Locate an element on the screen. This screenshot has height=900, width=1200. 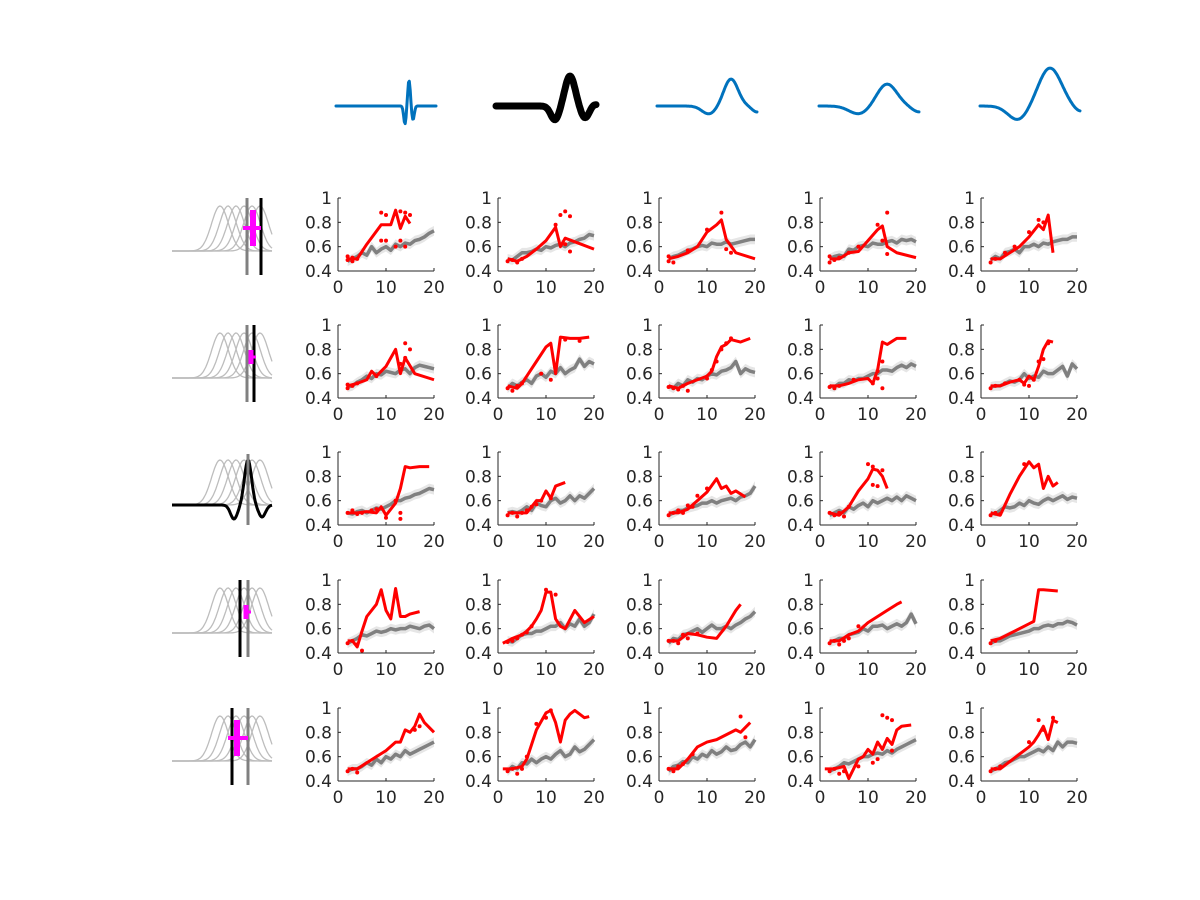
baseline-band is located at coordinates (711, 627).